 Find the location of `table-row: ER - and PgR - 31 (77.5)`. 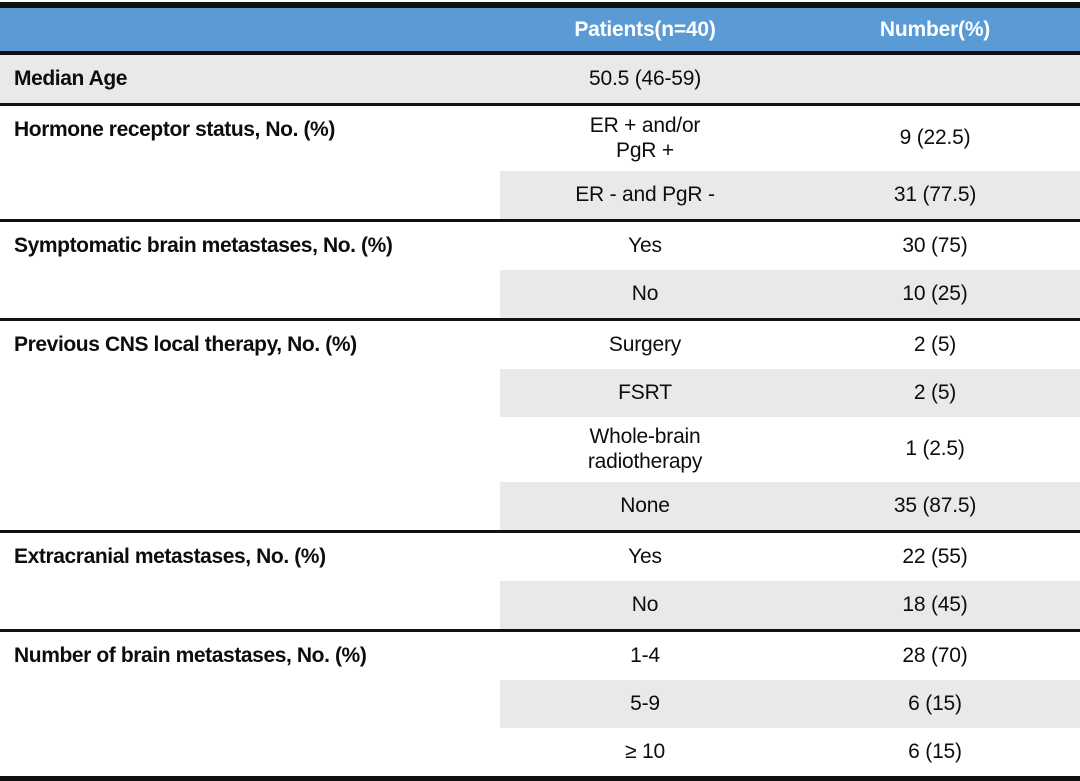

table-row: ER - and PgR - 31 (77.5) is located at coordinates (790, 195).